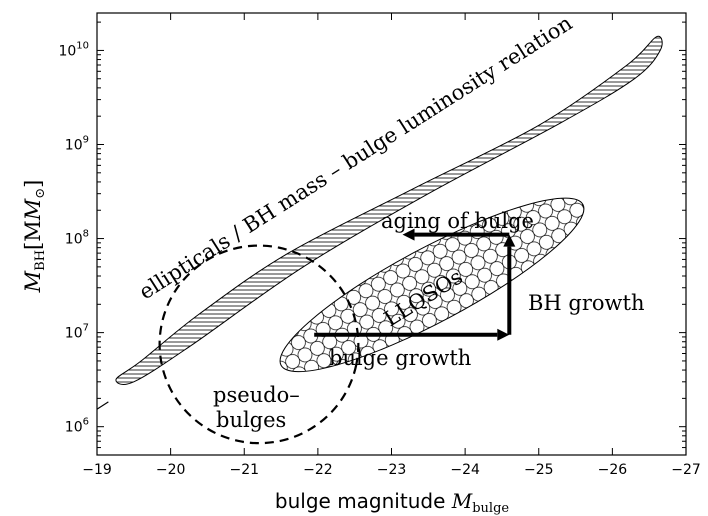 Image resolution: width=708 pixels, height=516 pixels. Describe the element at coordinates (259, 344) in the screenshot. I see `pseudo-bulges-region` at that location.